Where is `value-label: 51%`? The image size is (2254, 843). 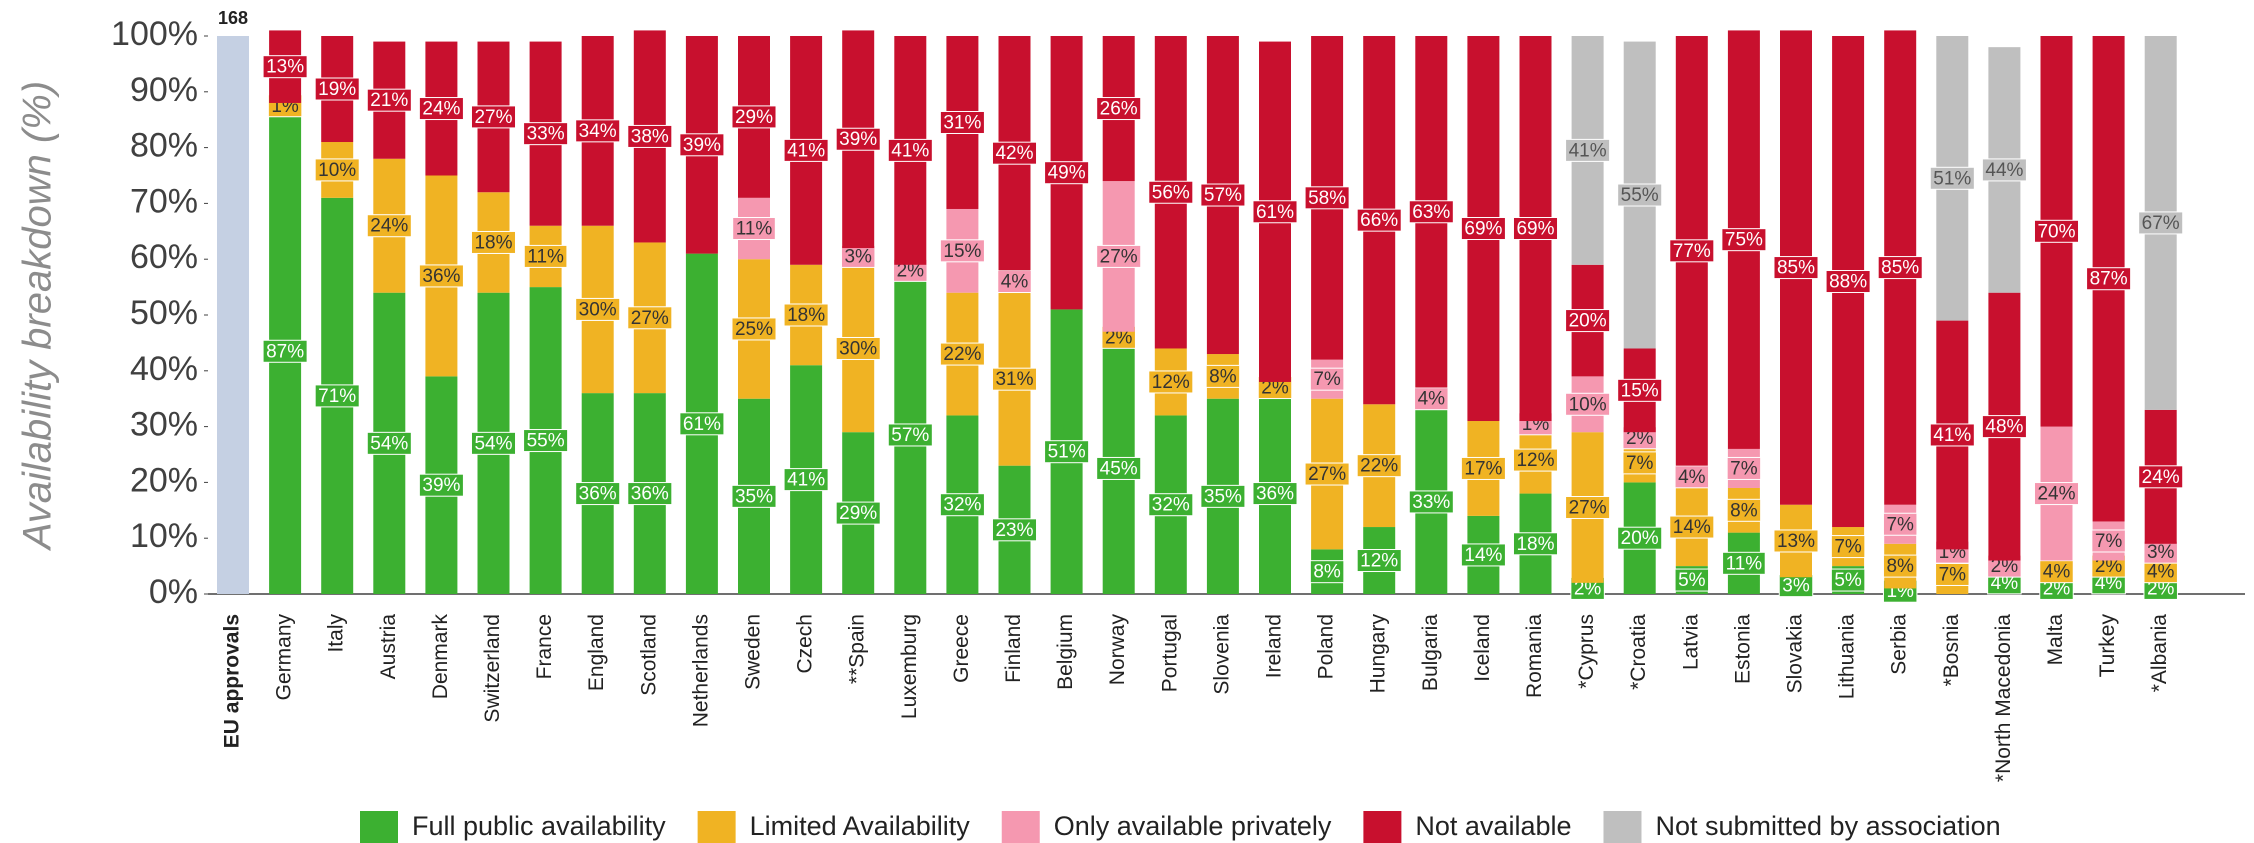 value-label: 51% is located at coordinates (1067, 452).